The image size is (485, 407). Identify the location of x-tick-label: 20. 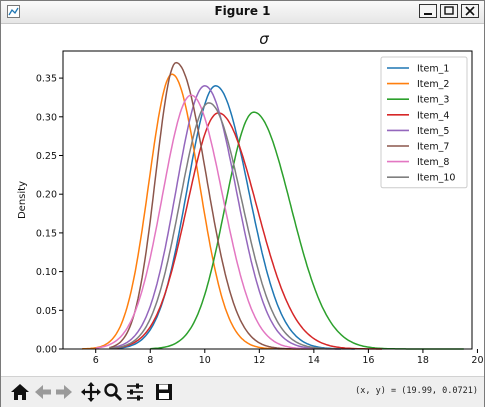
(477, 360).